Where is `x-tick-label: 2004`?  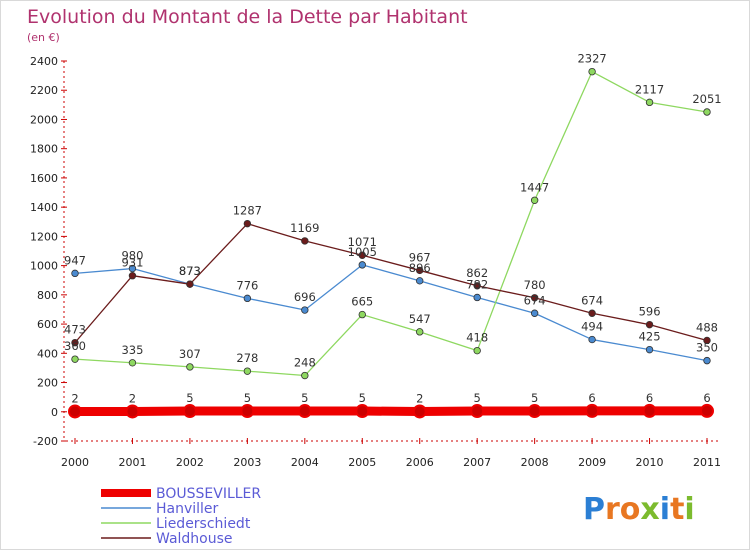
x-tick-label: 2004 is located at coordinates (305, 462).